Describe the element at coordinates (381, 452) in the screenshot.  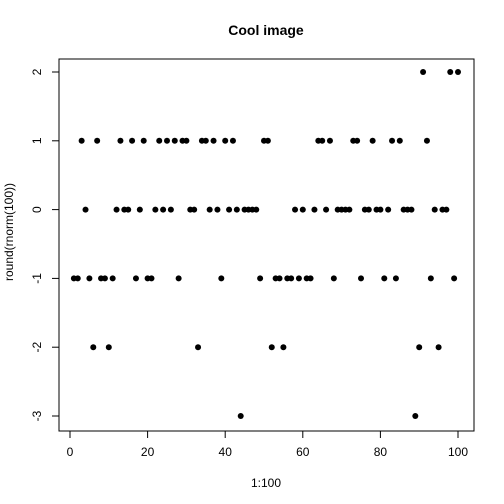
I see `x-tick-label: 80` at that location.